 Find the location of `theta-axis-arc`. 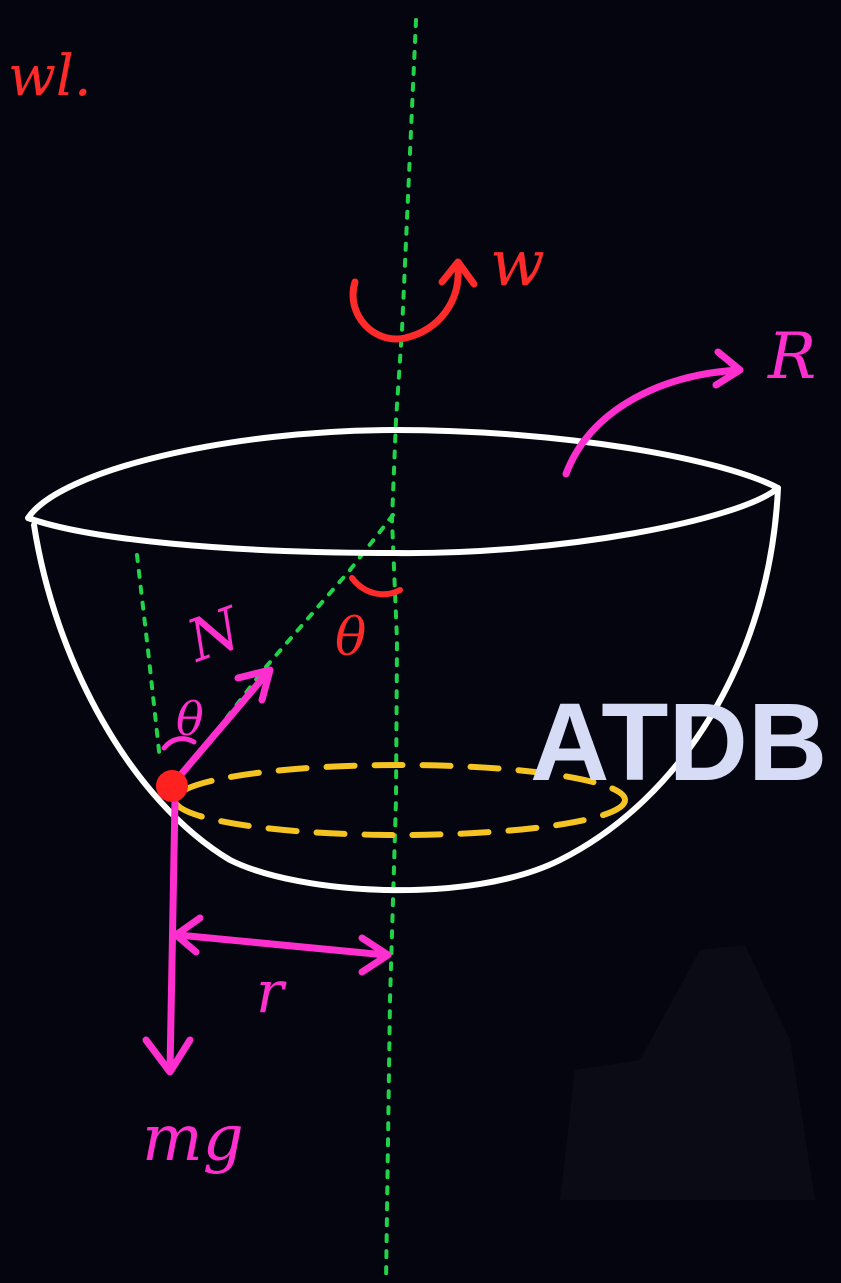

theta-axis-arc is located at coordinates (376, 586).